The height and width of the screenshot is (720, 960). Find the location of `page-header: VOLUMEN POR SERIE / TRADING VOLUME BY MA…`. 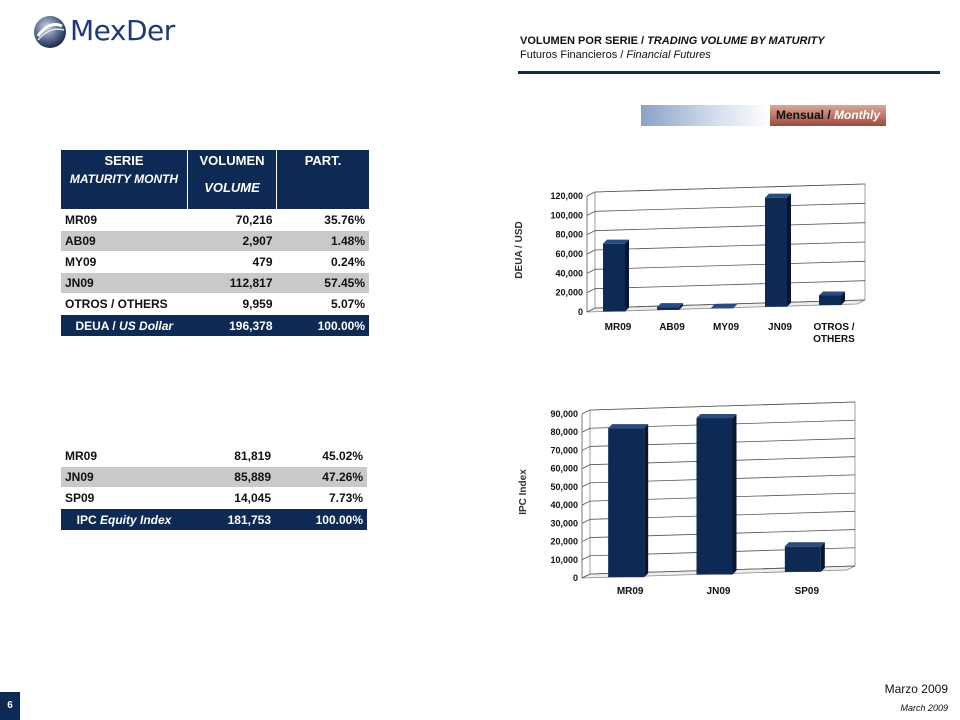

page-header: VOLUMEN POR SERIE / TRADING VOLUME BY MA… is located at coordinates (730, 48).